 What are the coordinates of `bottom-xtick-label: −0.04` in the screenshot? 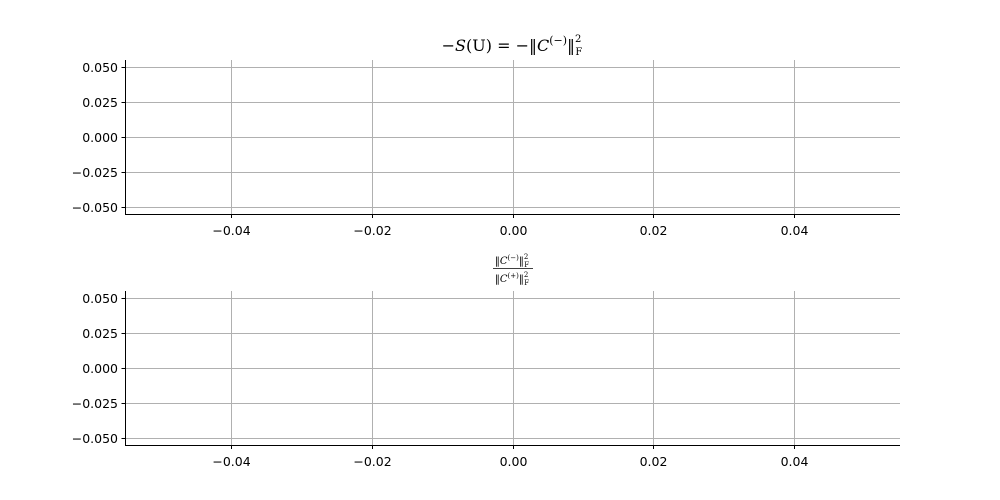 It's located at (231, 461).